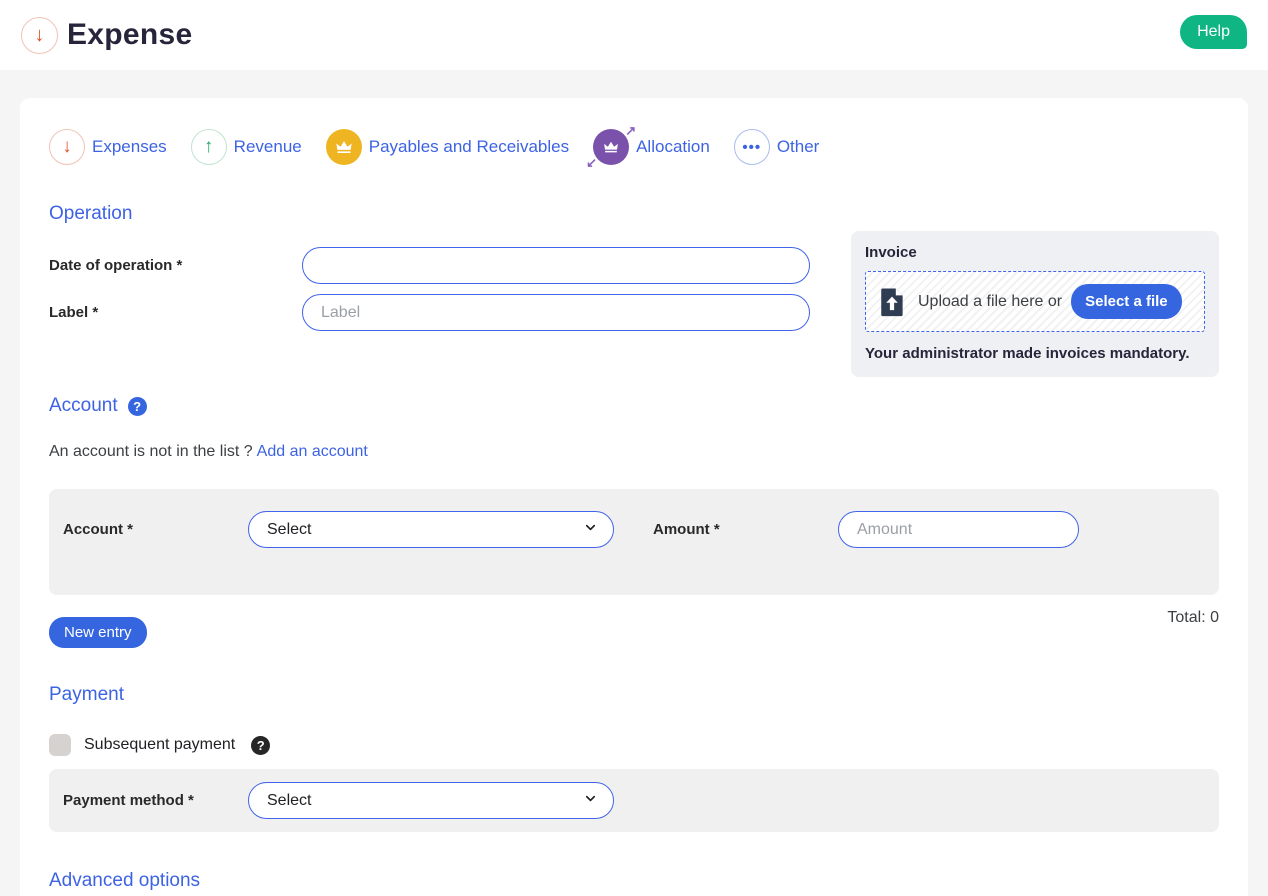  I want to click on label-label: Label *, so click(74, 312).